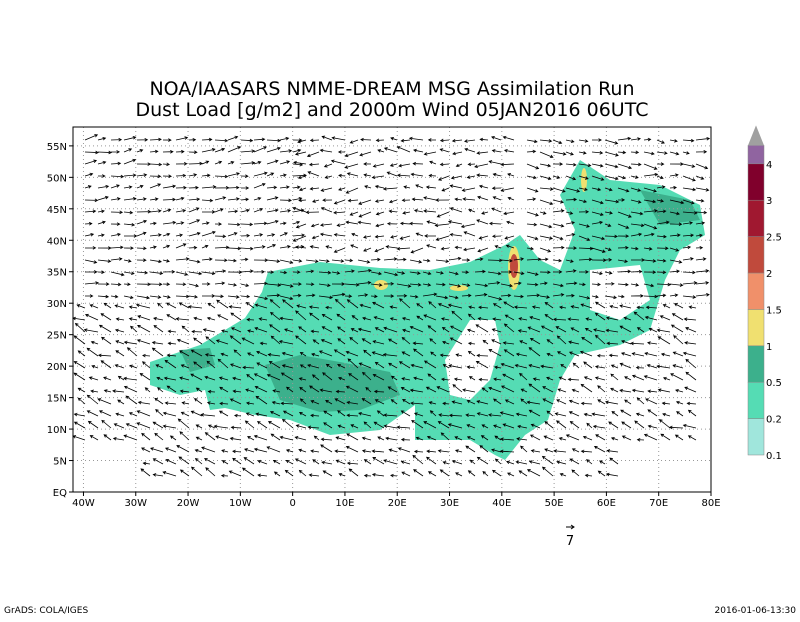 This screenshot has width=800, height=622. Describe the element at coordinates (240, 503) in the screenshot. I see `x-tick-label: 10W` at that location.